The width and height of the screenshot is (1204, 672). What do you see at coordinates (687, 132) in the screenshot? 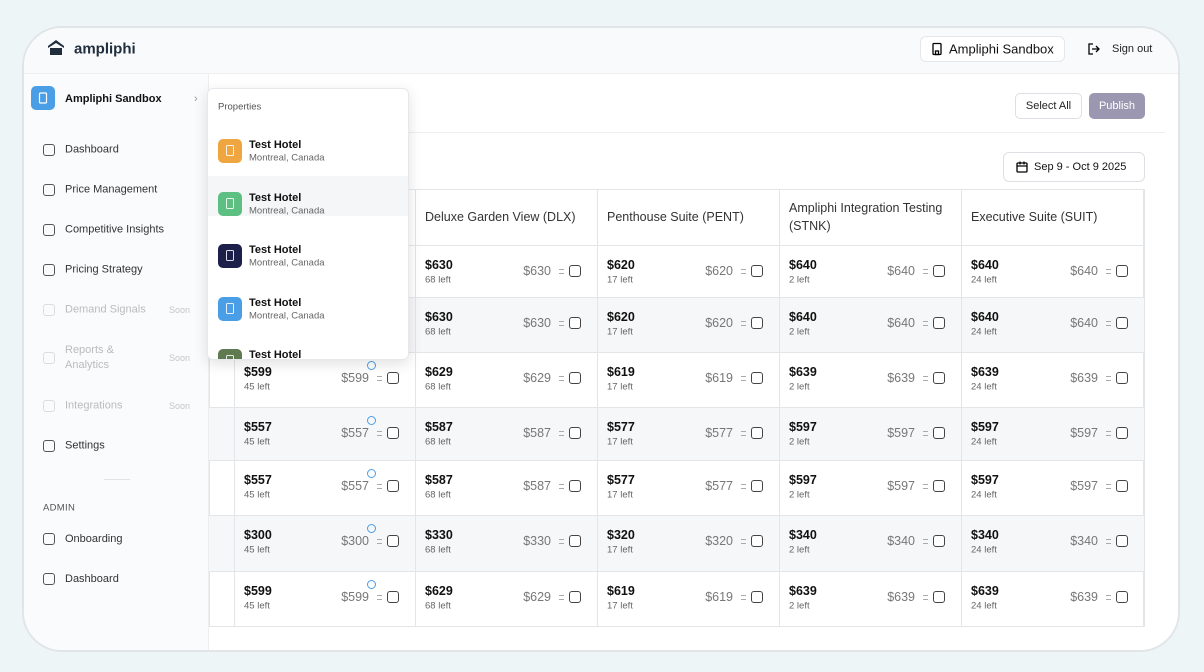
I see `toolbar-divider` at bounding box center [687, 132].